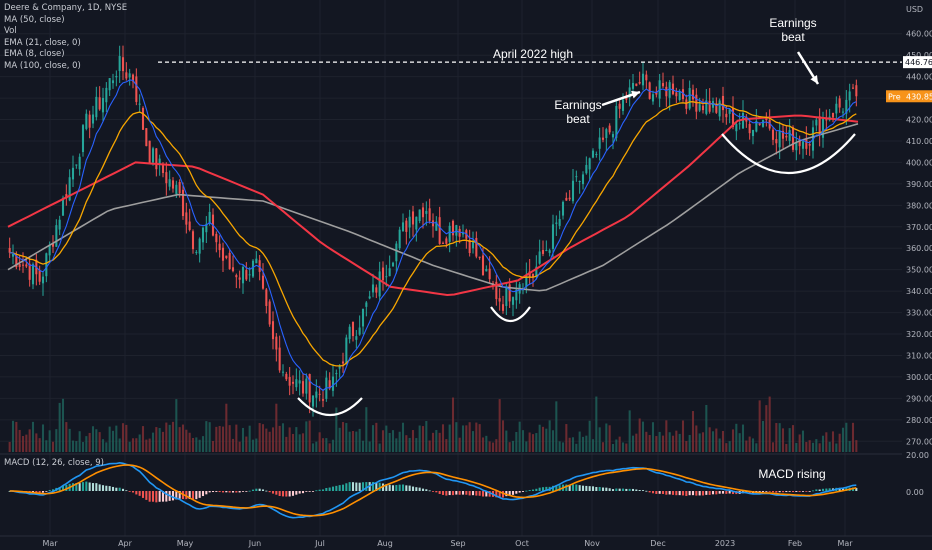 This screenshot has width=932, height=550. I want to click on time-axis: Mar Apr May Jun Jul Aug Sep Oct Nov Dec 2023 Feb Mar, so click(466, 541).